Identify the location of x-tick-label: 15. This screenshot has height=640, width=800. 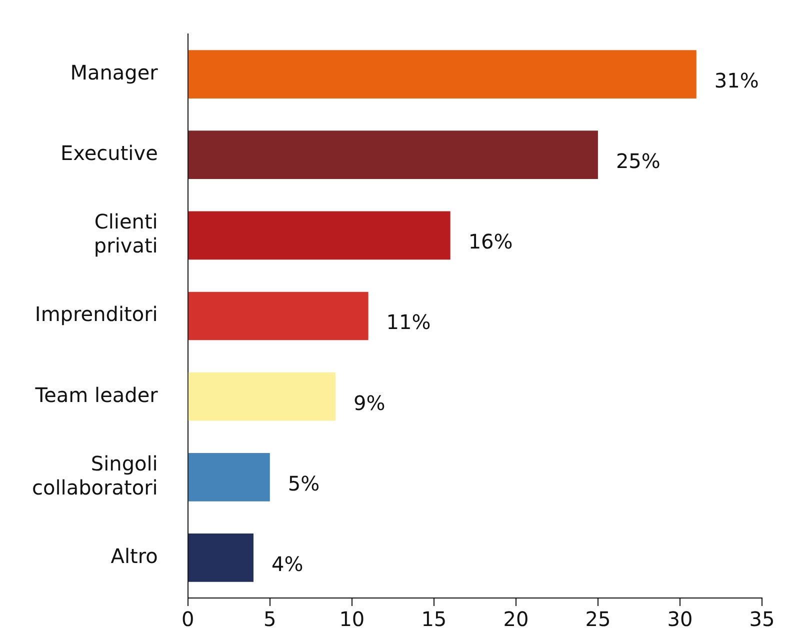
(434, 619).